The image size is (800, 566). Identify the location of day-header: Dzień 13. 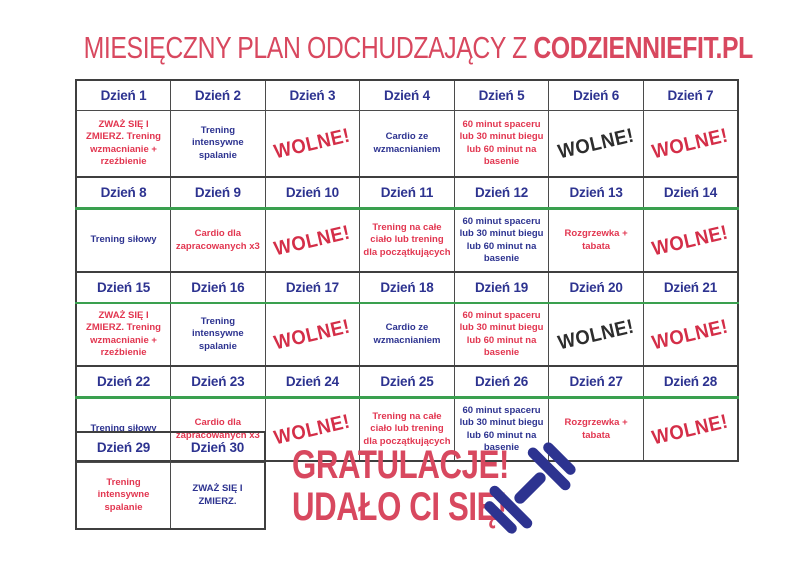
(596, 193).